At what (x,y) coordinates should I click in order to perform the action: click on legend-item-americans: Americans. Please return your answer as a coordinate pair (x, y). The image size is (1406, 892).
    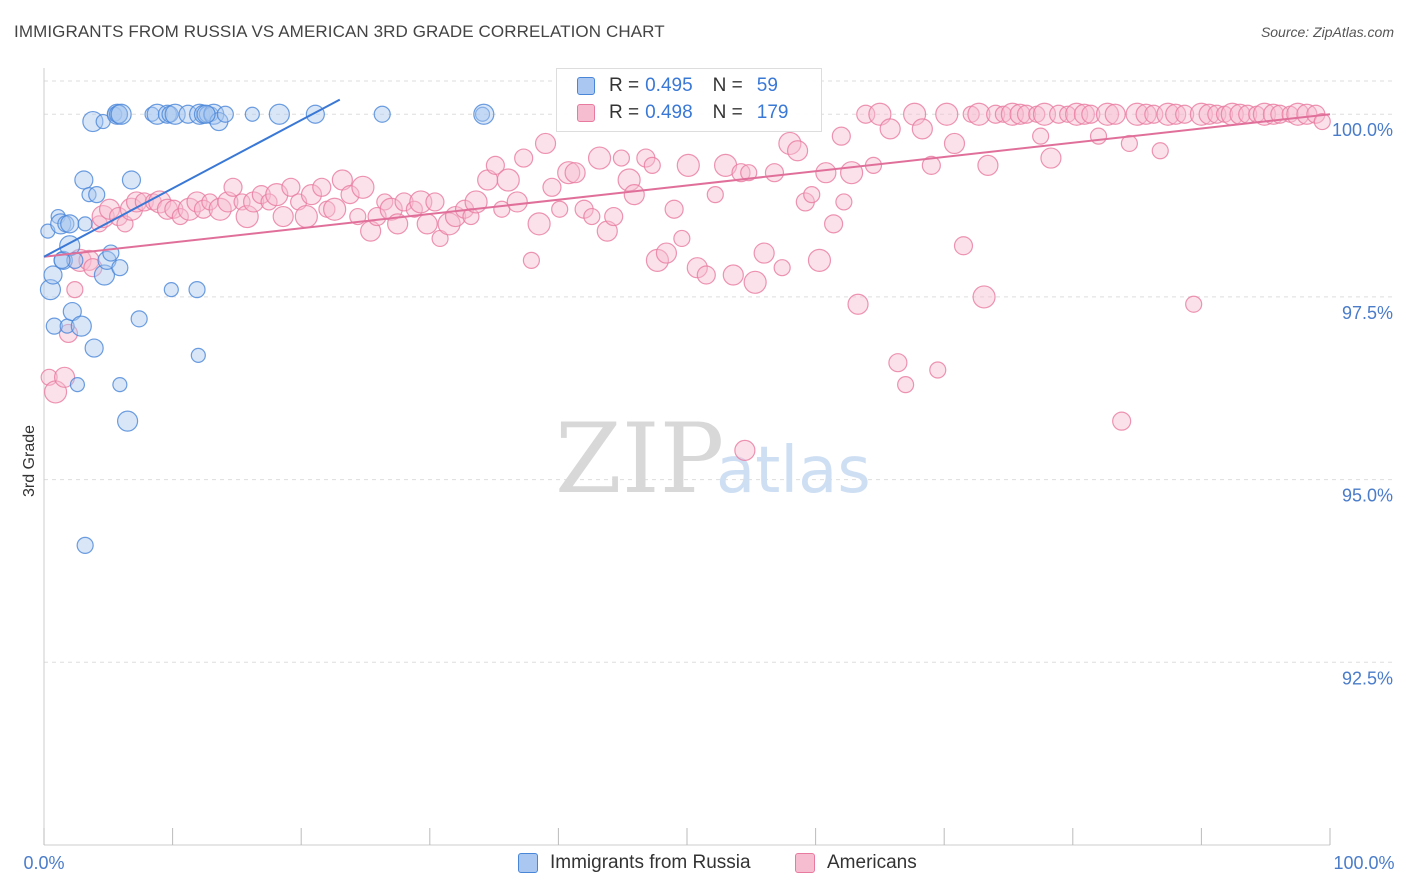
    Looking at the image, I should click on (856, 863).